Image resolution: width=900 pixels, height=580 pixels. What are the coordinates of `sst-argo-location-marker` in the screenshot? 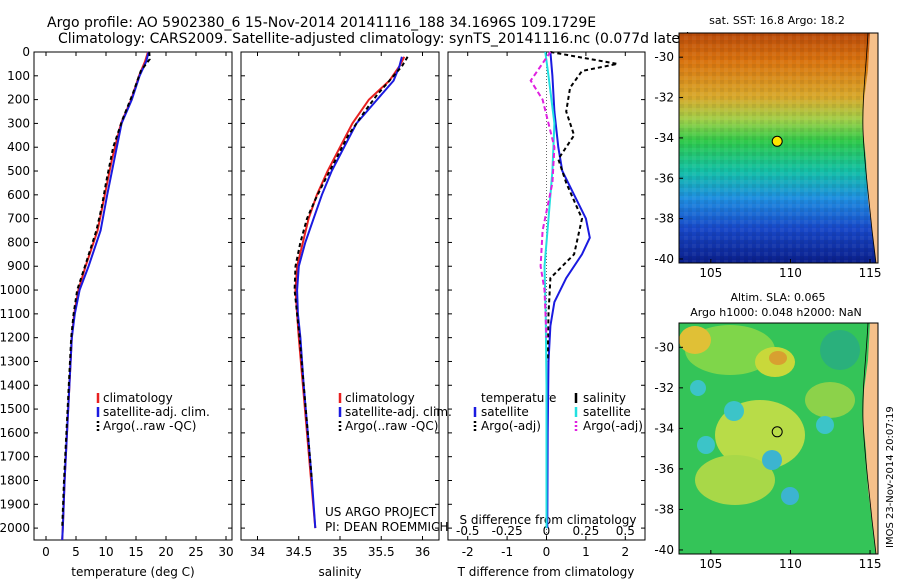 It's located at (777, 141).